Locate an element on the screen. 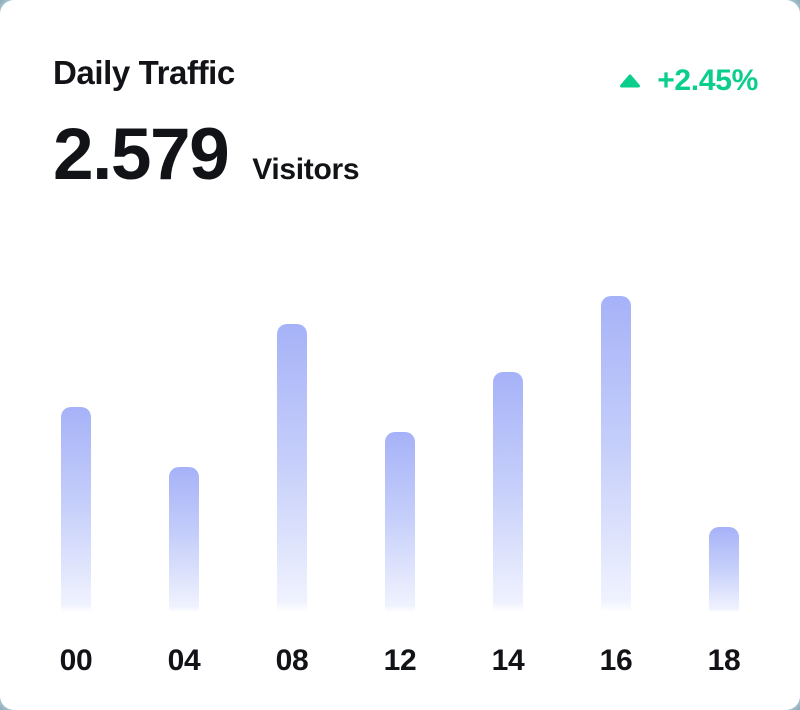 This screenshot has height=710, width=800. x-axis-label: 12 is located at coordinates (400, 660).